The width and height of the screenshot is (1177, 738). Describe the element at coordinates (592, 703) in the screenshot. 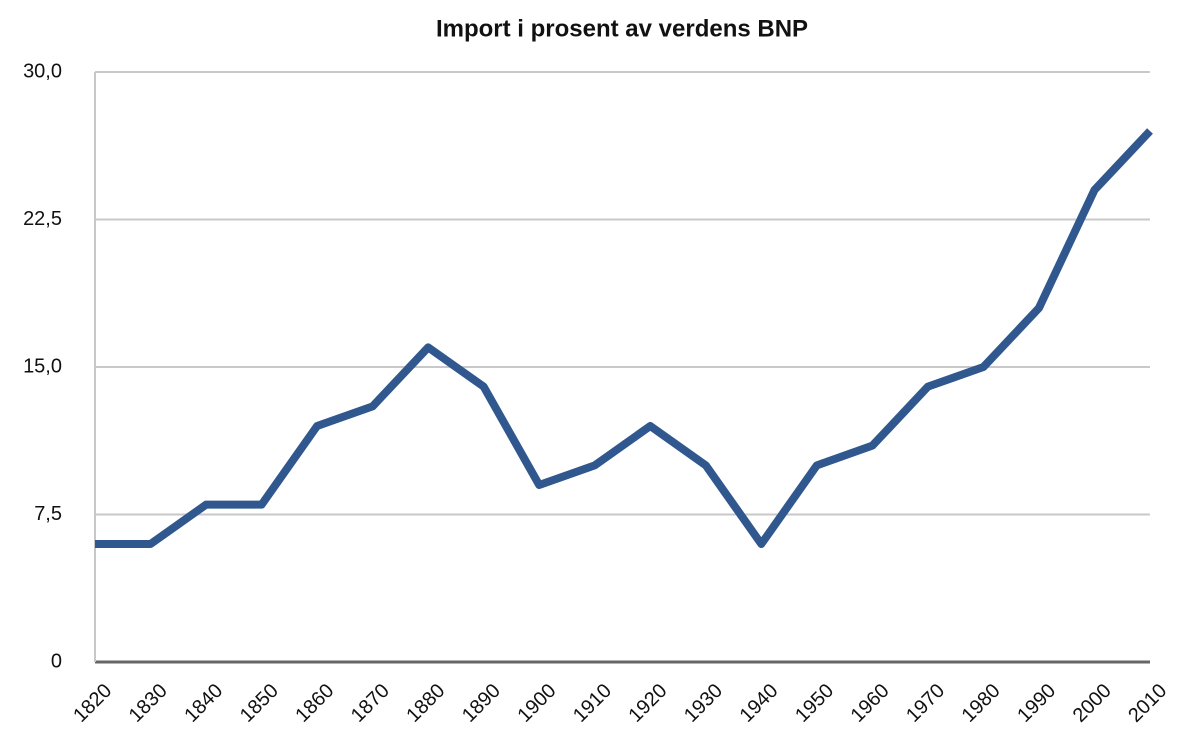

I see `x-tick-label: 1910` at that location.